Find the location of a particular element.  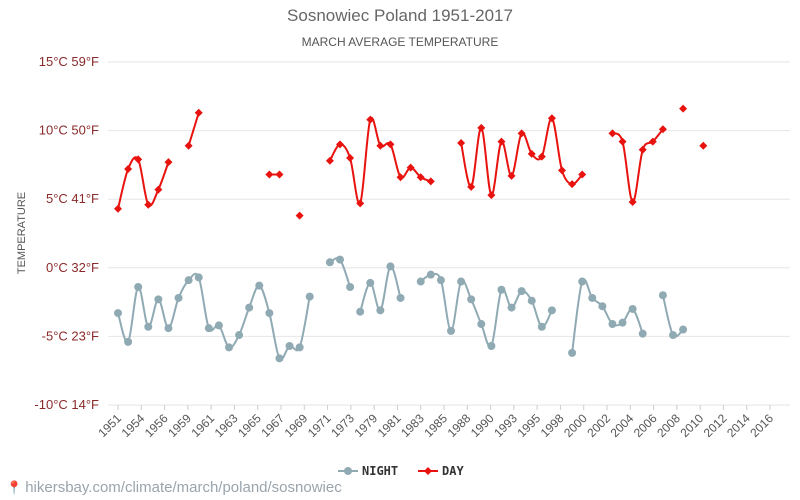

legend: NIGHT DAY is located at coordinates (401, 471).